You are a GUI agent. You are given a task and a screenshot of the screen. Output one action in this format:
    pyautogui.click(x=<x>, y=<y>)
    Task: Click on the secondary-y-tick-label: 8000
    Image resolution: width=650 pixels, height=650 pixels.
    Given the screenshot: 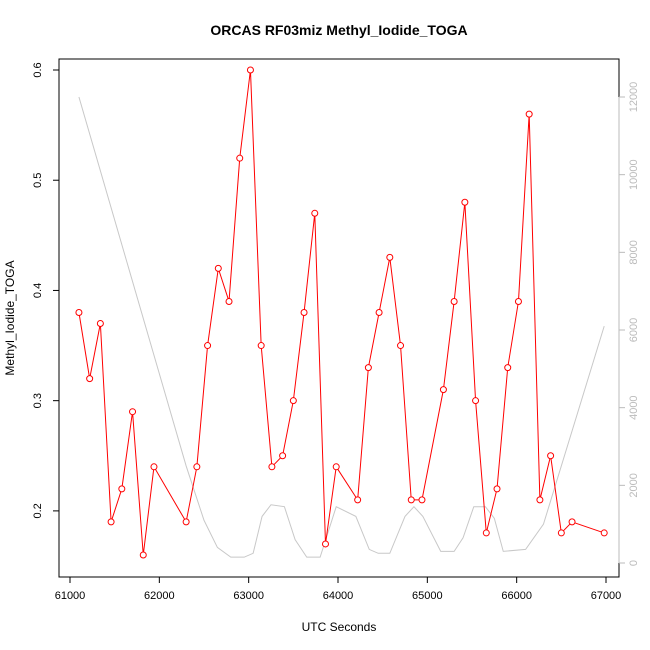 What is the action you would take?
    pyautogui.click(x=634, y=252)
    